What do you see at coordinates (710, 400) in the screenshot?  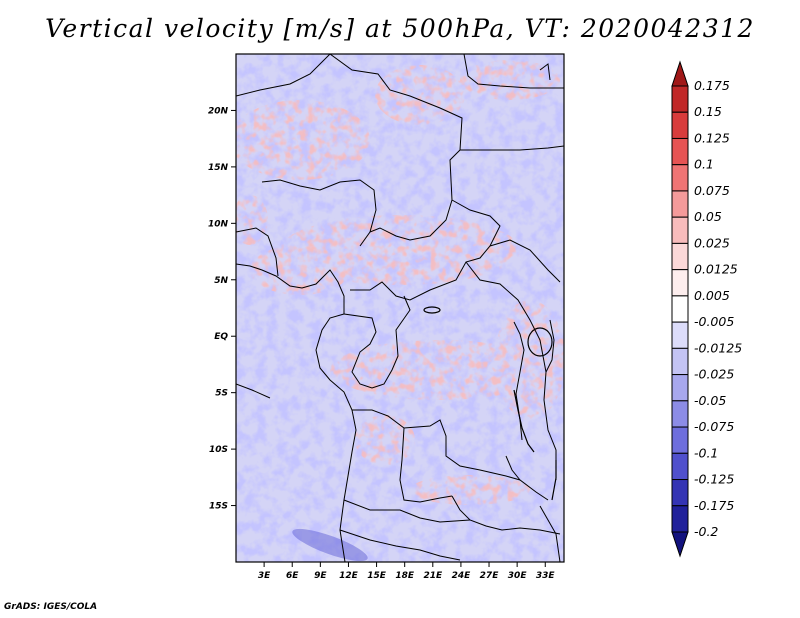 I see `colorbar-label: -0.05` at bounding box center [710, 400].